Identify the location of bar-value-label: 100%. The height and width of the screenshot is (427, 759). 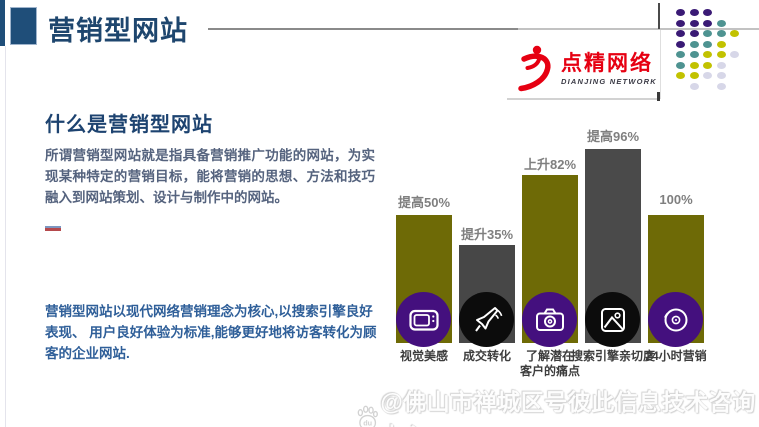
(676, 199).